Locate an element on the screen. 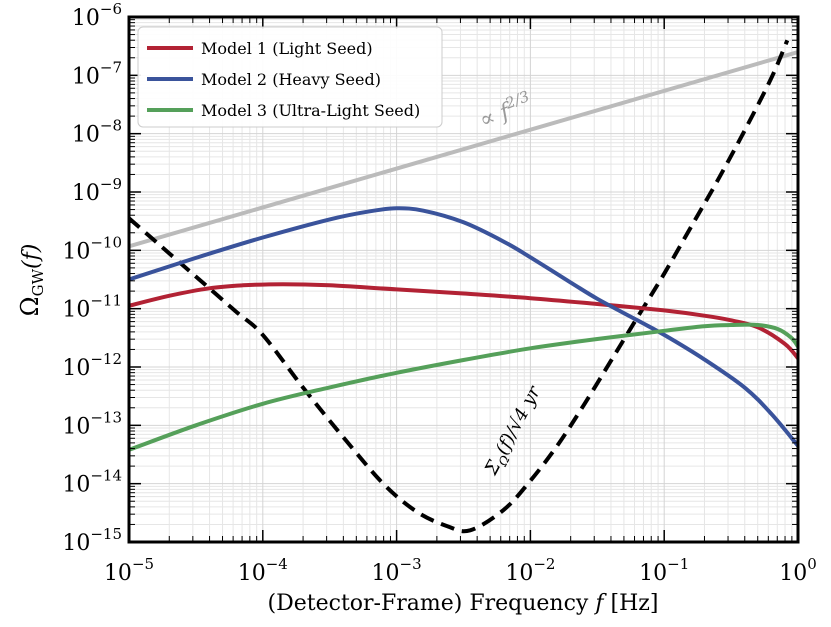  legend-label: Model 2 (Heavy Seed) is located at coordinates (291, 79).